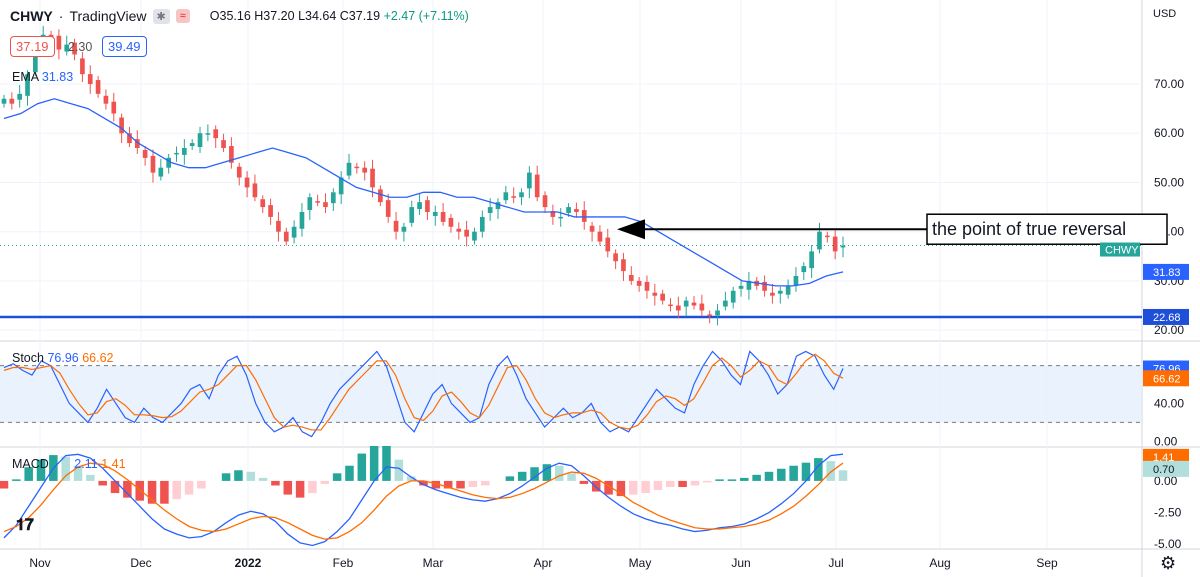 Image resolution: width=1200 pixels, height=577 pixels. I want to click on annotation-text: the point of true reversal, so click(1029, 229).